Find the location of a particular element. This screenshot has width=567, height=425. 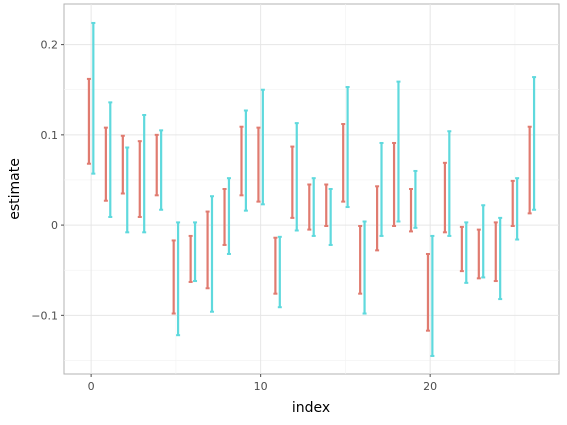

y-tick-label: 0 is located at coordinates (54, 225).